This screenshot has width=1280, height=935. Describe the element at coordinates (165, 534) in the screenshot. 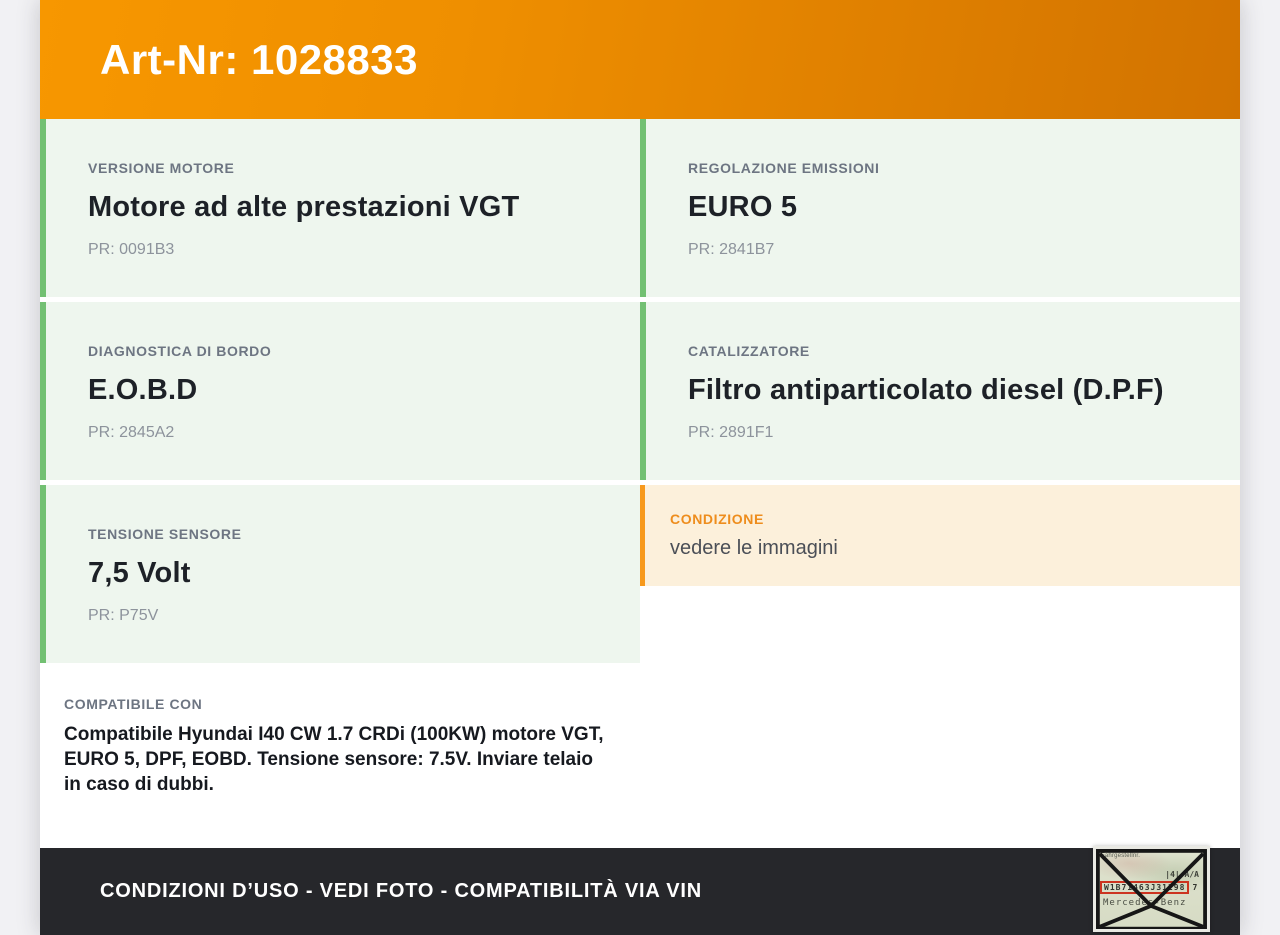

I see `card-label: TENSIONE SENSORE` at that location.